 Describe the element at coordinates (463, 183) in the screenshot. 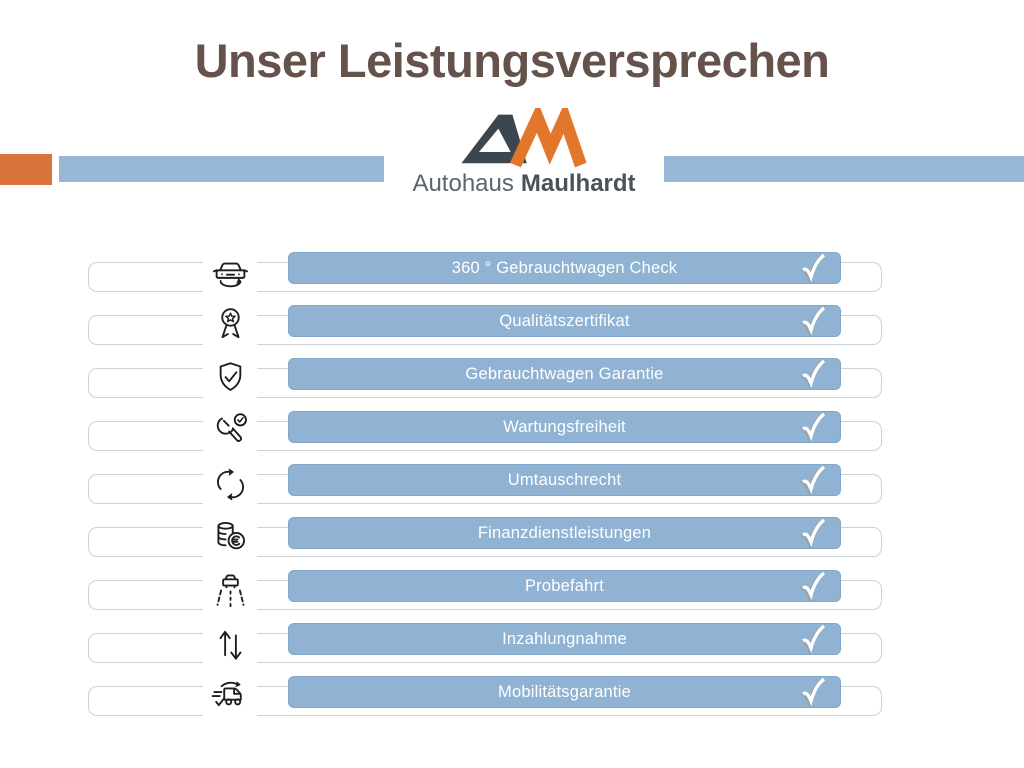

I see `logo-name-regular: Autohaus` at that location.